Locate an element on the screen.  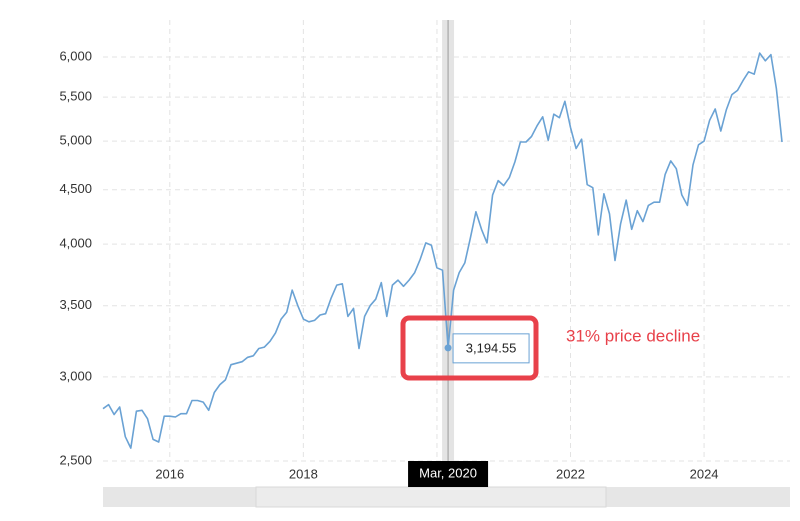
highlight-box is located at coordinates (469, 348).